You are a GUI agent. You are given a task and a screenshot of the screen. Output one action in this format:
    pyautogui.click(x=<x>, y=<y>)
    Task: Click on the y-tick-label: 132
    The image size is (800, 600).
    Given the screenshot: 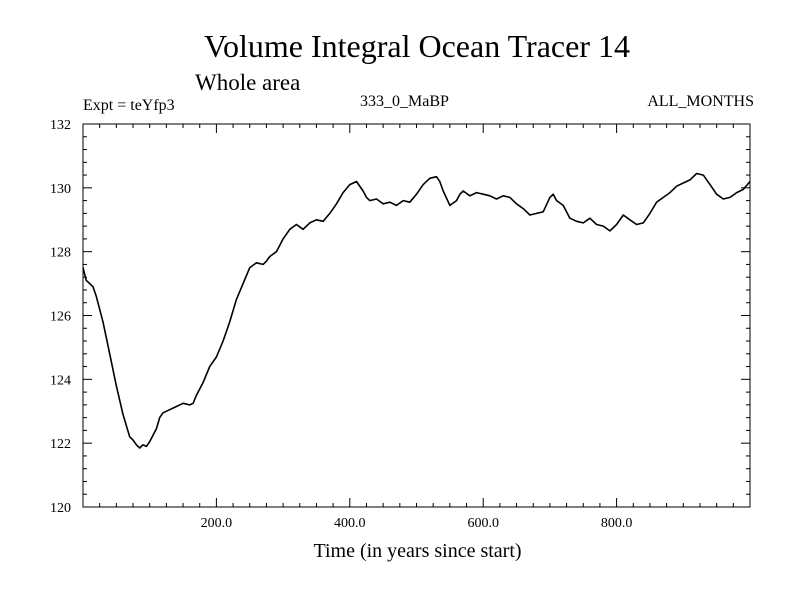 What is the action you would take?
    pyautogui.click(x=60, y=125)
    